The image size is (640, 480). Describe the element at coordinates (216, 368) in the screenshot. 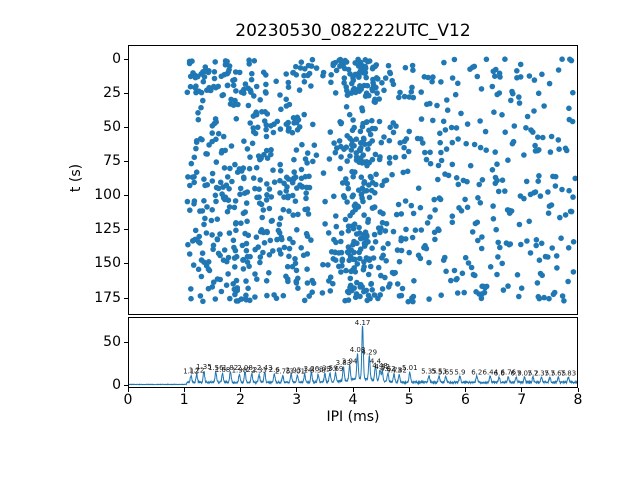

I see `peak-annotation: 1.56` at that location.